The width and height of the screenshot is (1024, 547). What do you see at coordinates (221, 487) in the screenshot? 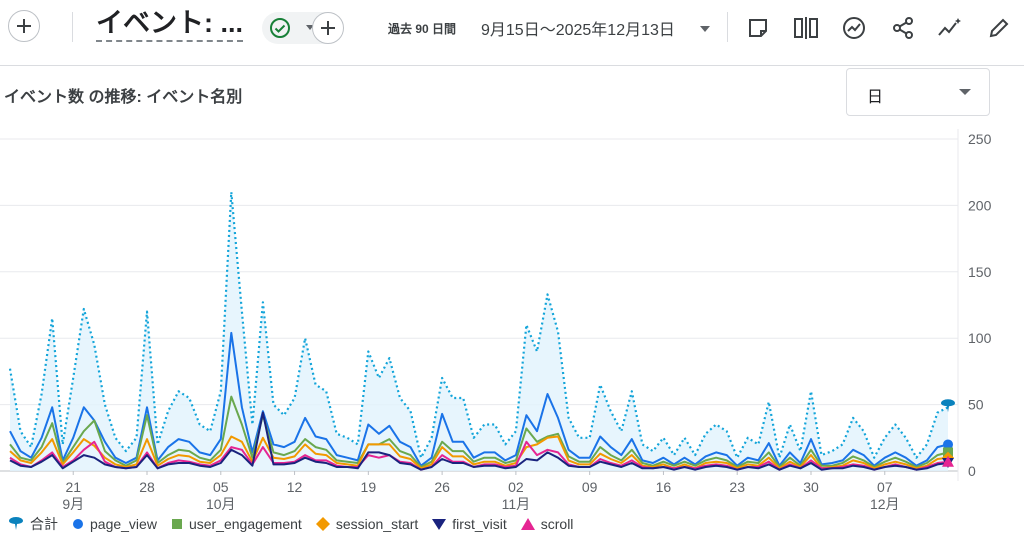
I see `x-tick-label: 05` at bounding box center [221, 487].